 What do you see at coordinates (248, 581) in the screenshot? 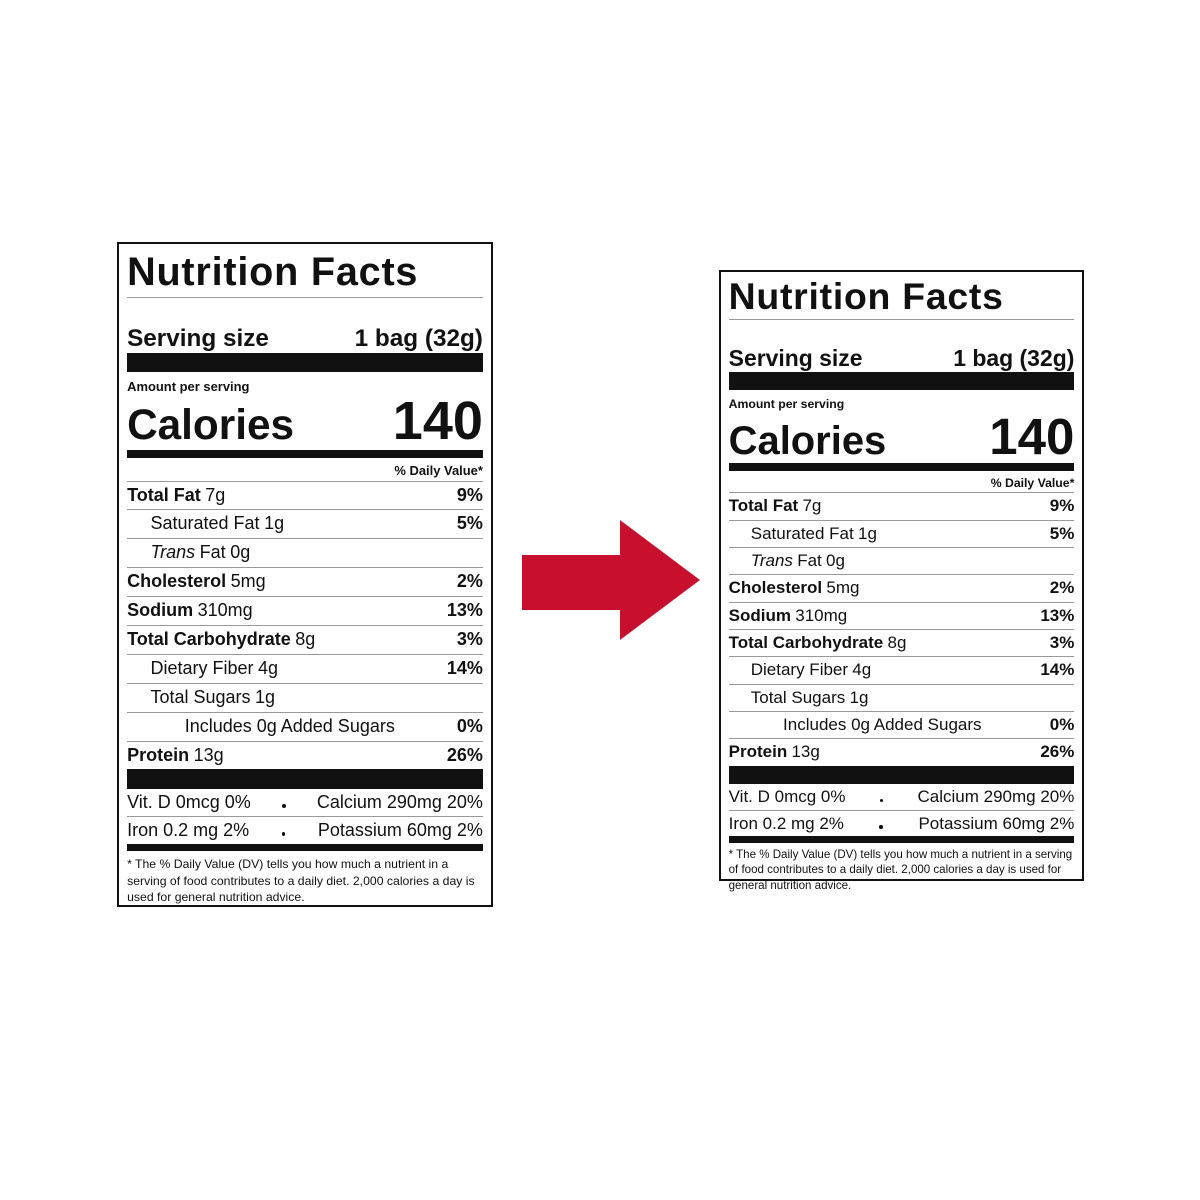
I see `nutrient-amount: 5mg` at bounding box center [248, 581].